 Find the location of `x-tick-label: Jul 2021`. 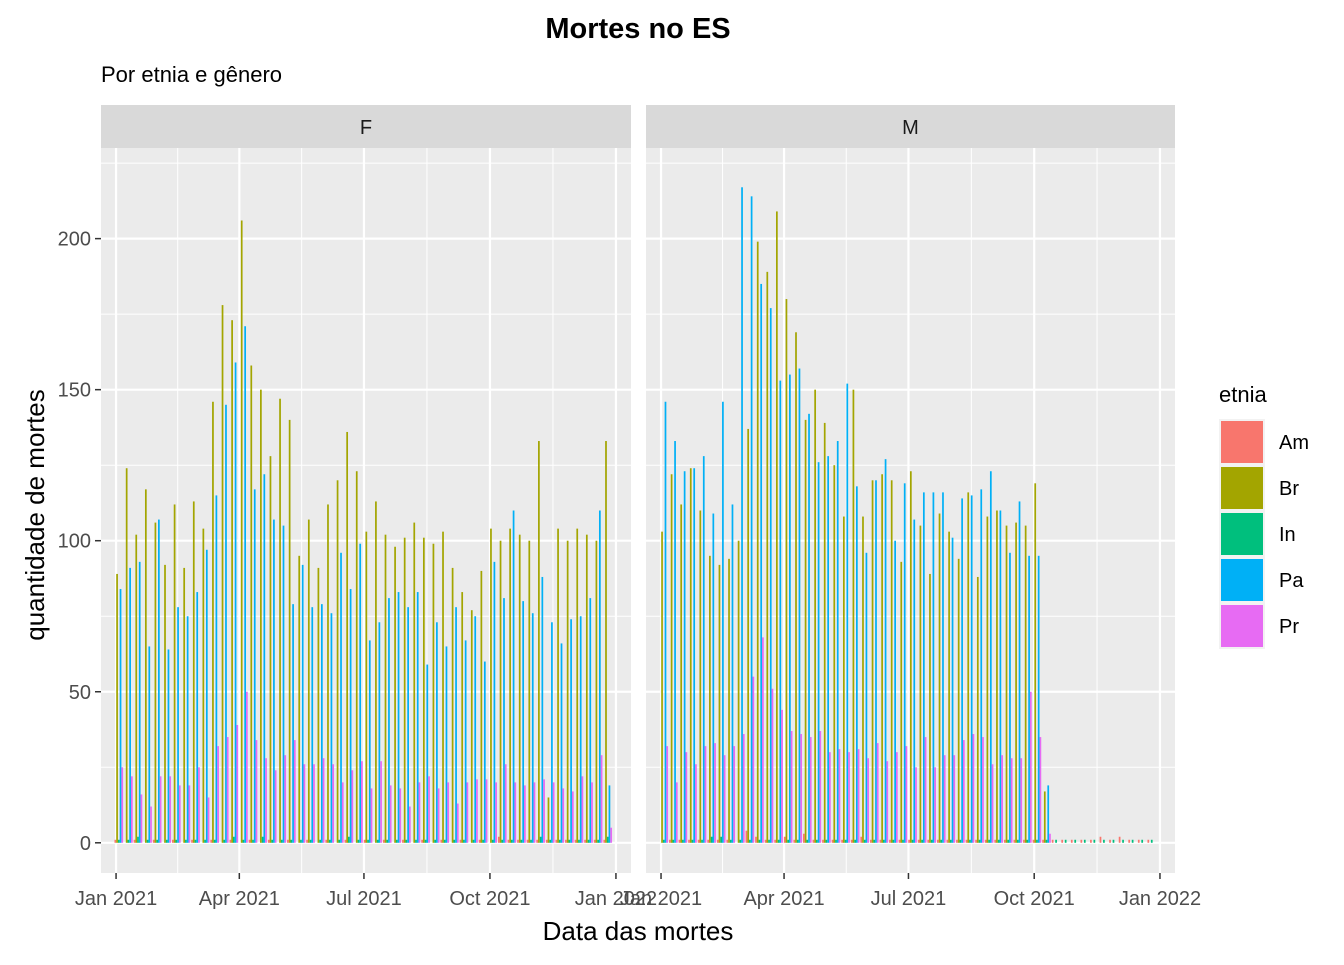

x-tick-label: Jul 2021 is located at coordinates (909, 899).